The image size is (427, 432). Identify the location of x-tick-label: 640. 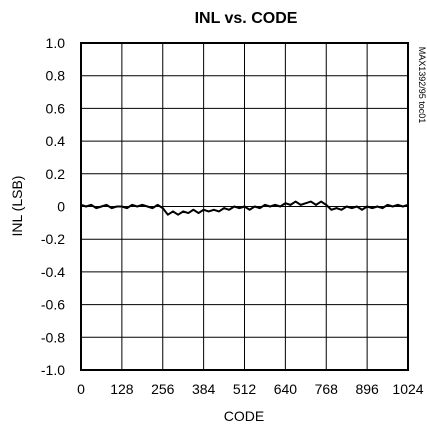
(286, 389).